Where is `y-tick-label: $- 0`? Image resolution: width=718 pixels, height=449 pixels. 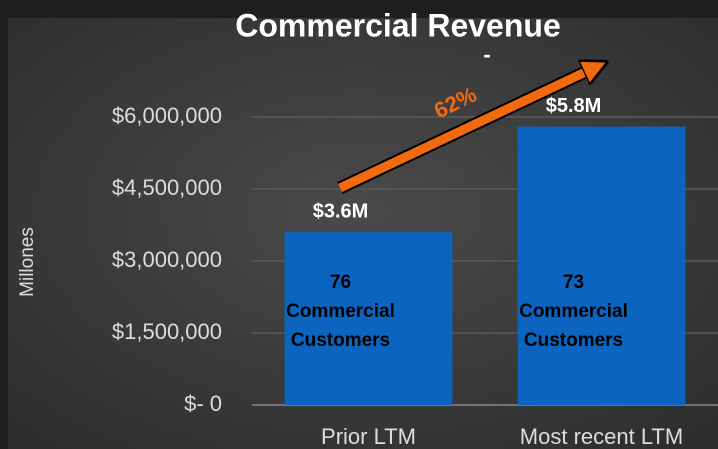
y-tick-label: $- 0 is located at coordinates (203, 403).